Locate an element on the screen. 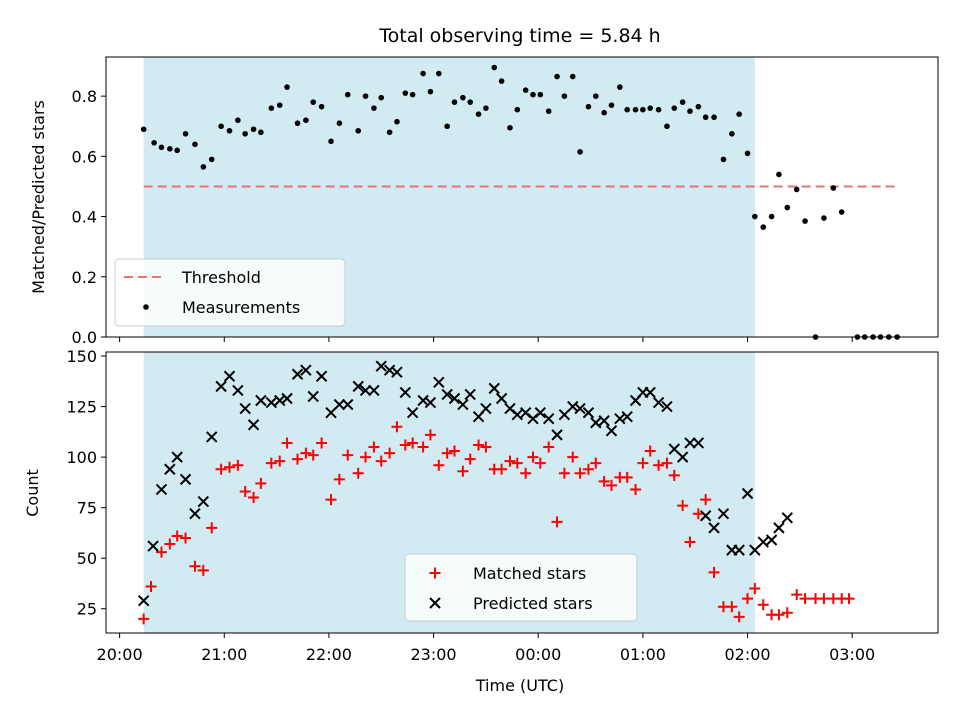 This screenshot has width=960, height=720. legend-predicted-swatch is located at coordinates (435, 603).